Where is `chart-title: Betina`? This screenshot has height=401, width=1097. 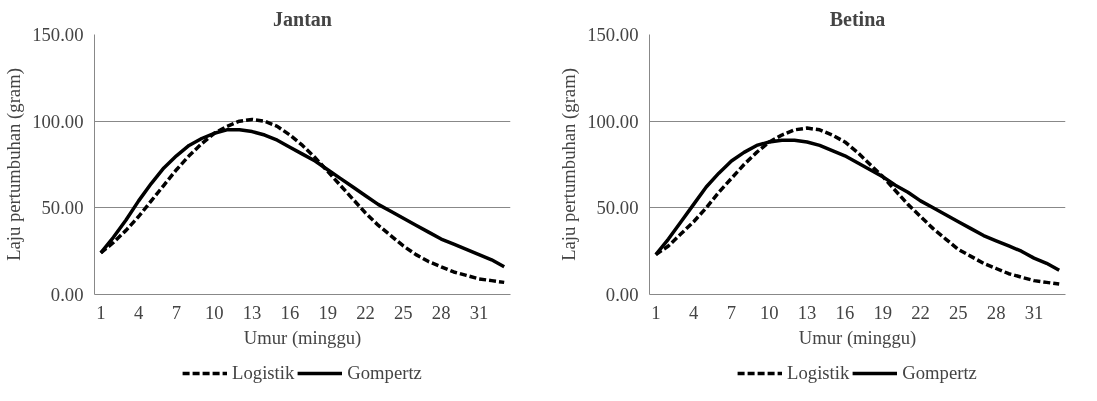 chart-title: Betina is located at coordinates (857, 18).